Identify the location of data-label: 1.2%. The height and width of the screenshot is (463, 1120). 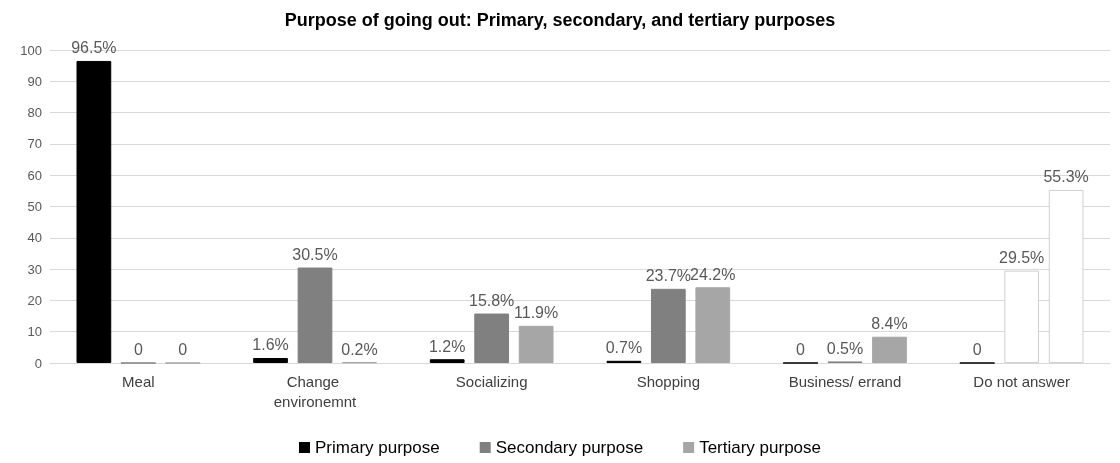
(447, 346).